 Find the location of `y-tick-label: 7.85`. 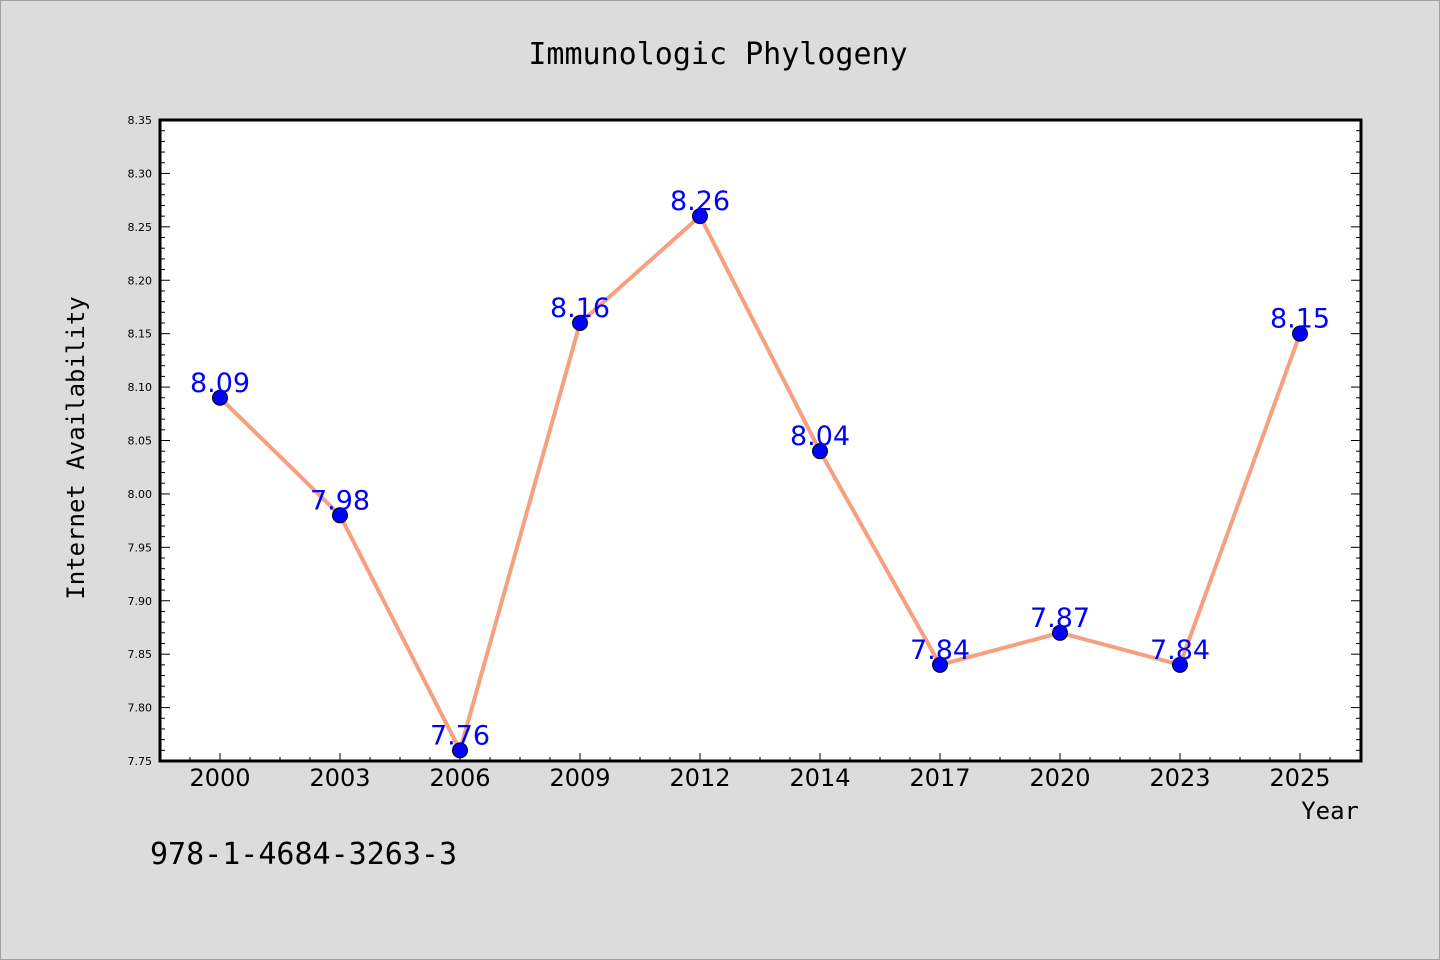

y-tick-label: 7.85 is located at coordinates (140, 654).